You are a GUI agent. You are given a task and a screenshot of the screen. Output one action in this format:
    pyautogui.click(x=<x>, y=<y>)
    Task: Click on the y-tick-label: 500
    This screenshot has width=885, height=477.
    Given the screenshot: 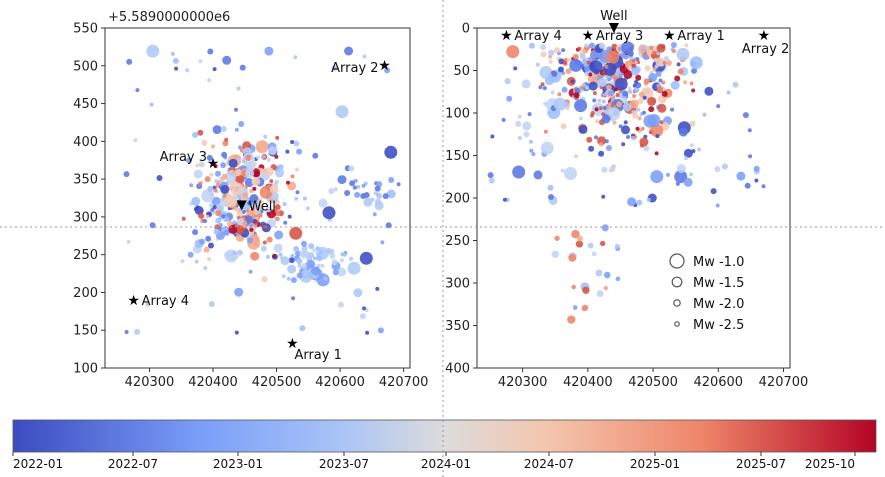 What is the action you would take?
    pyautogui.click(x=85, y=66)
    